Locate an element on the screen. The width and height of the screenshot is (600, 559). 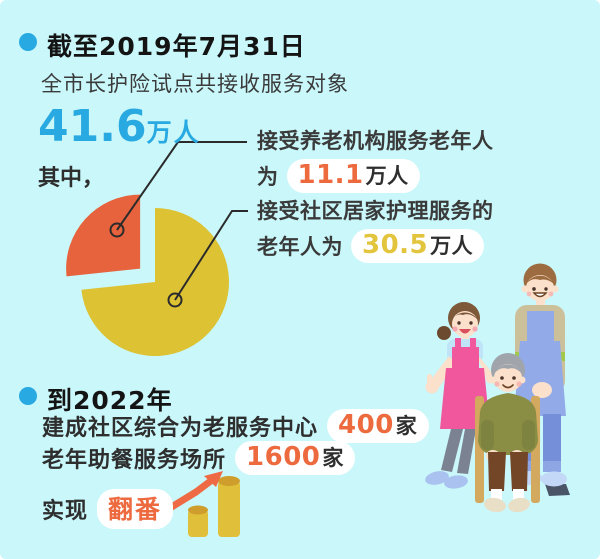
goal-meals-pill: 1600 家 is located at coordinates (295, 458).